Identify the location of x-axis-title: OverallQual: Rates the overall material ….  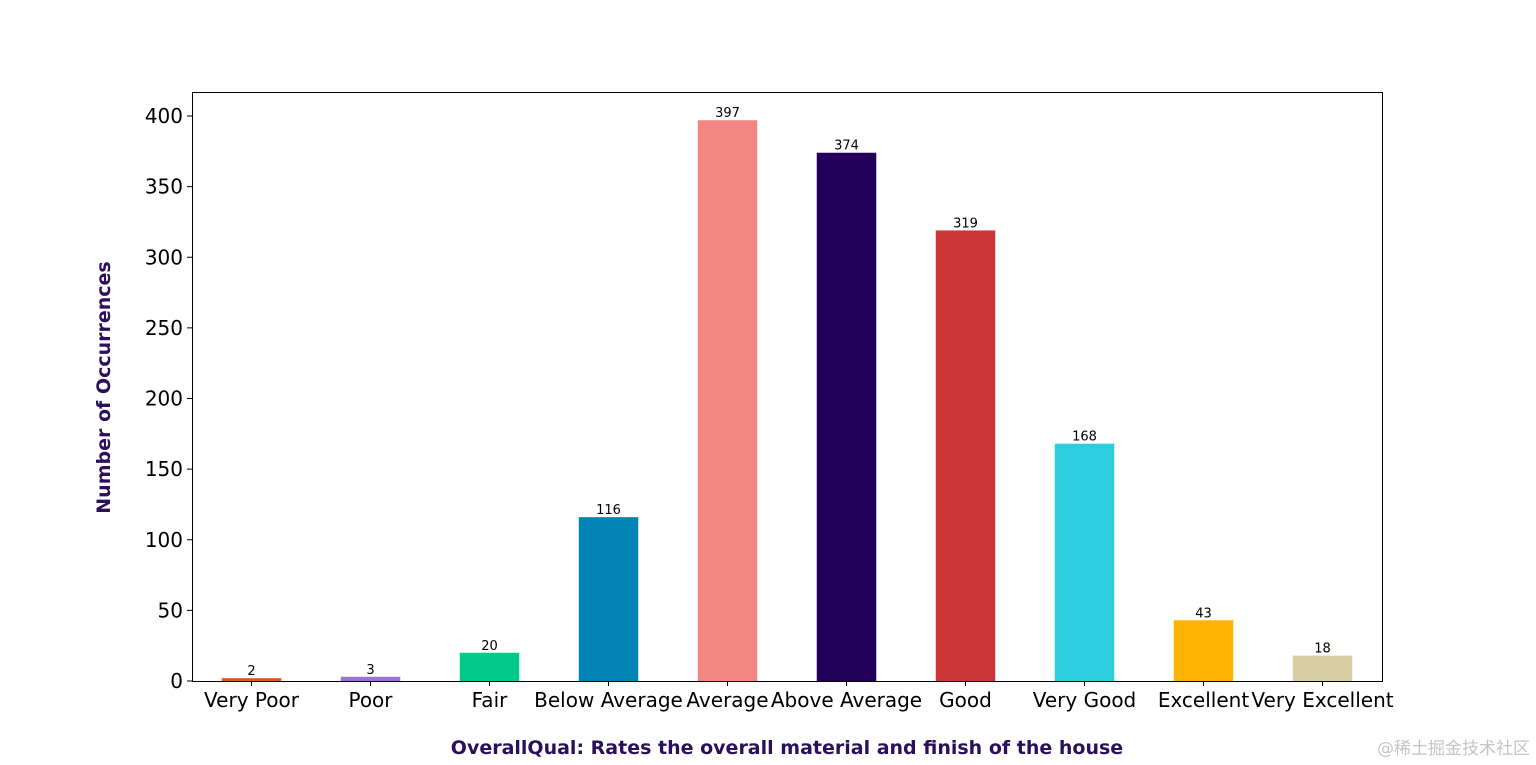
(787, 748).